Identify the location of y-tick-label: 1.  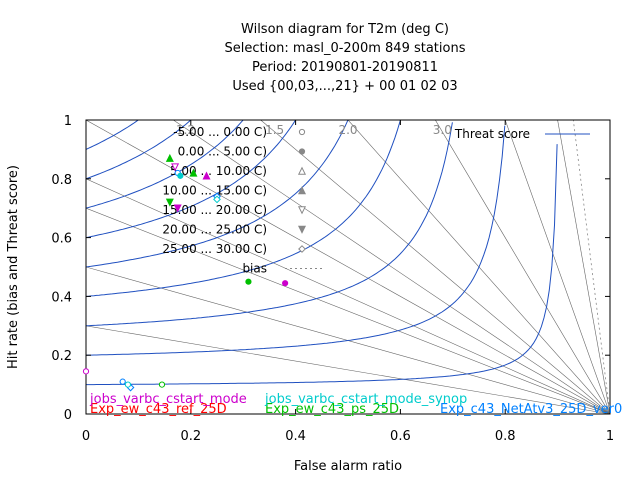
(68, 121).